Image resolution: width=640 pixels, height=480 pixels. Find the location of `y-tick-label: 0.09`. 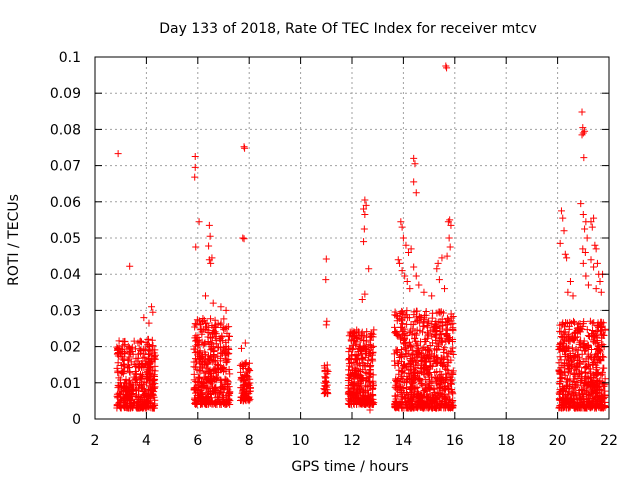

y-tick-label: 0.09 is located at coordinates (65, 94).